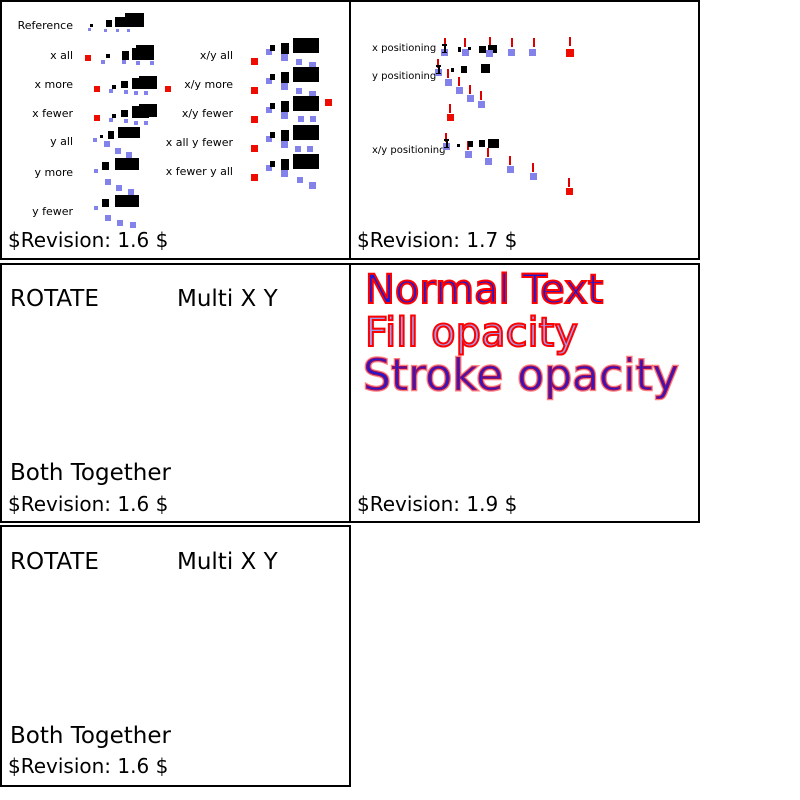 Image resolution: width=800 pixels, height=800 pixels. I want to click on row-label: x more, so click(54, 84).